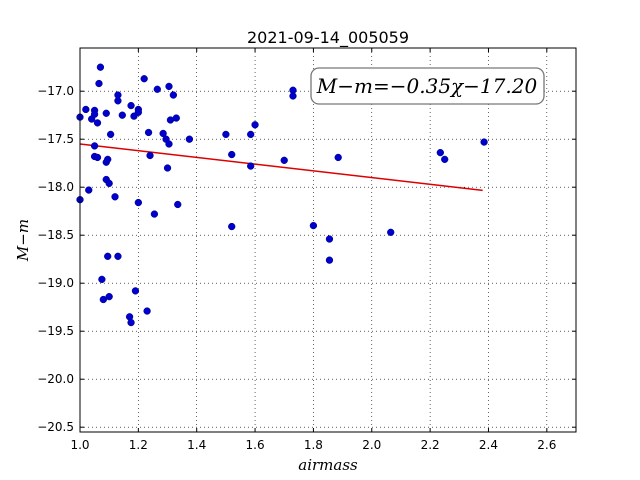 The width and height of the screenshot is (640, 480). Describe the element at coordinates (196, 445) in the screenshot. I see `x-tick-label: 1.4` at that location.